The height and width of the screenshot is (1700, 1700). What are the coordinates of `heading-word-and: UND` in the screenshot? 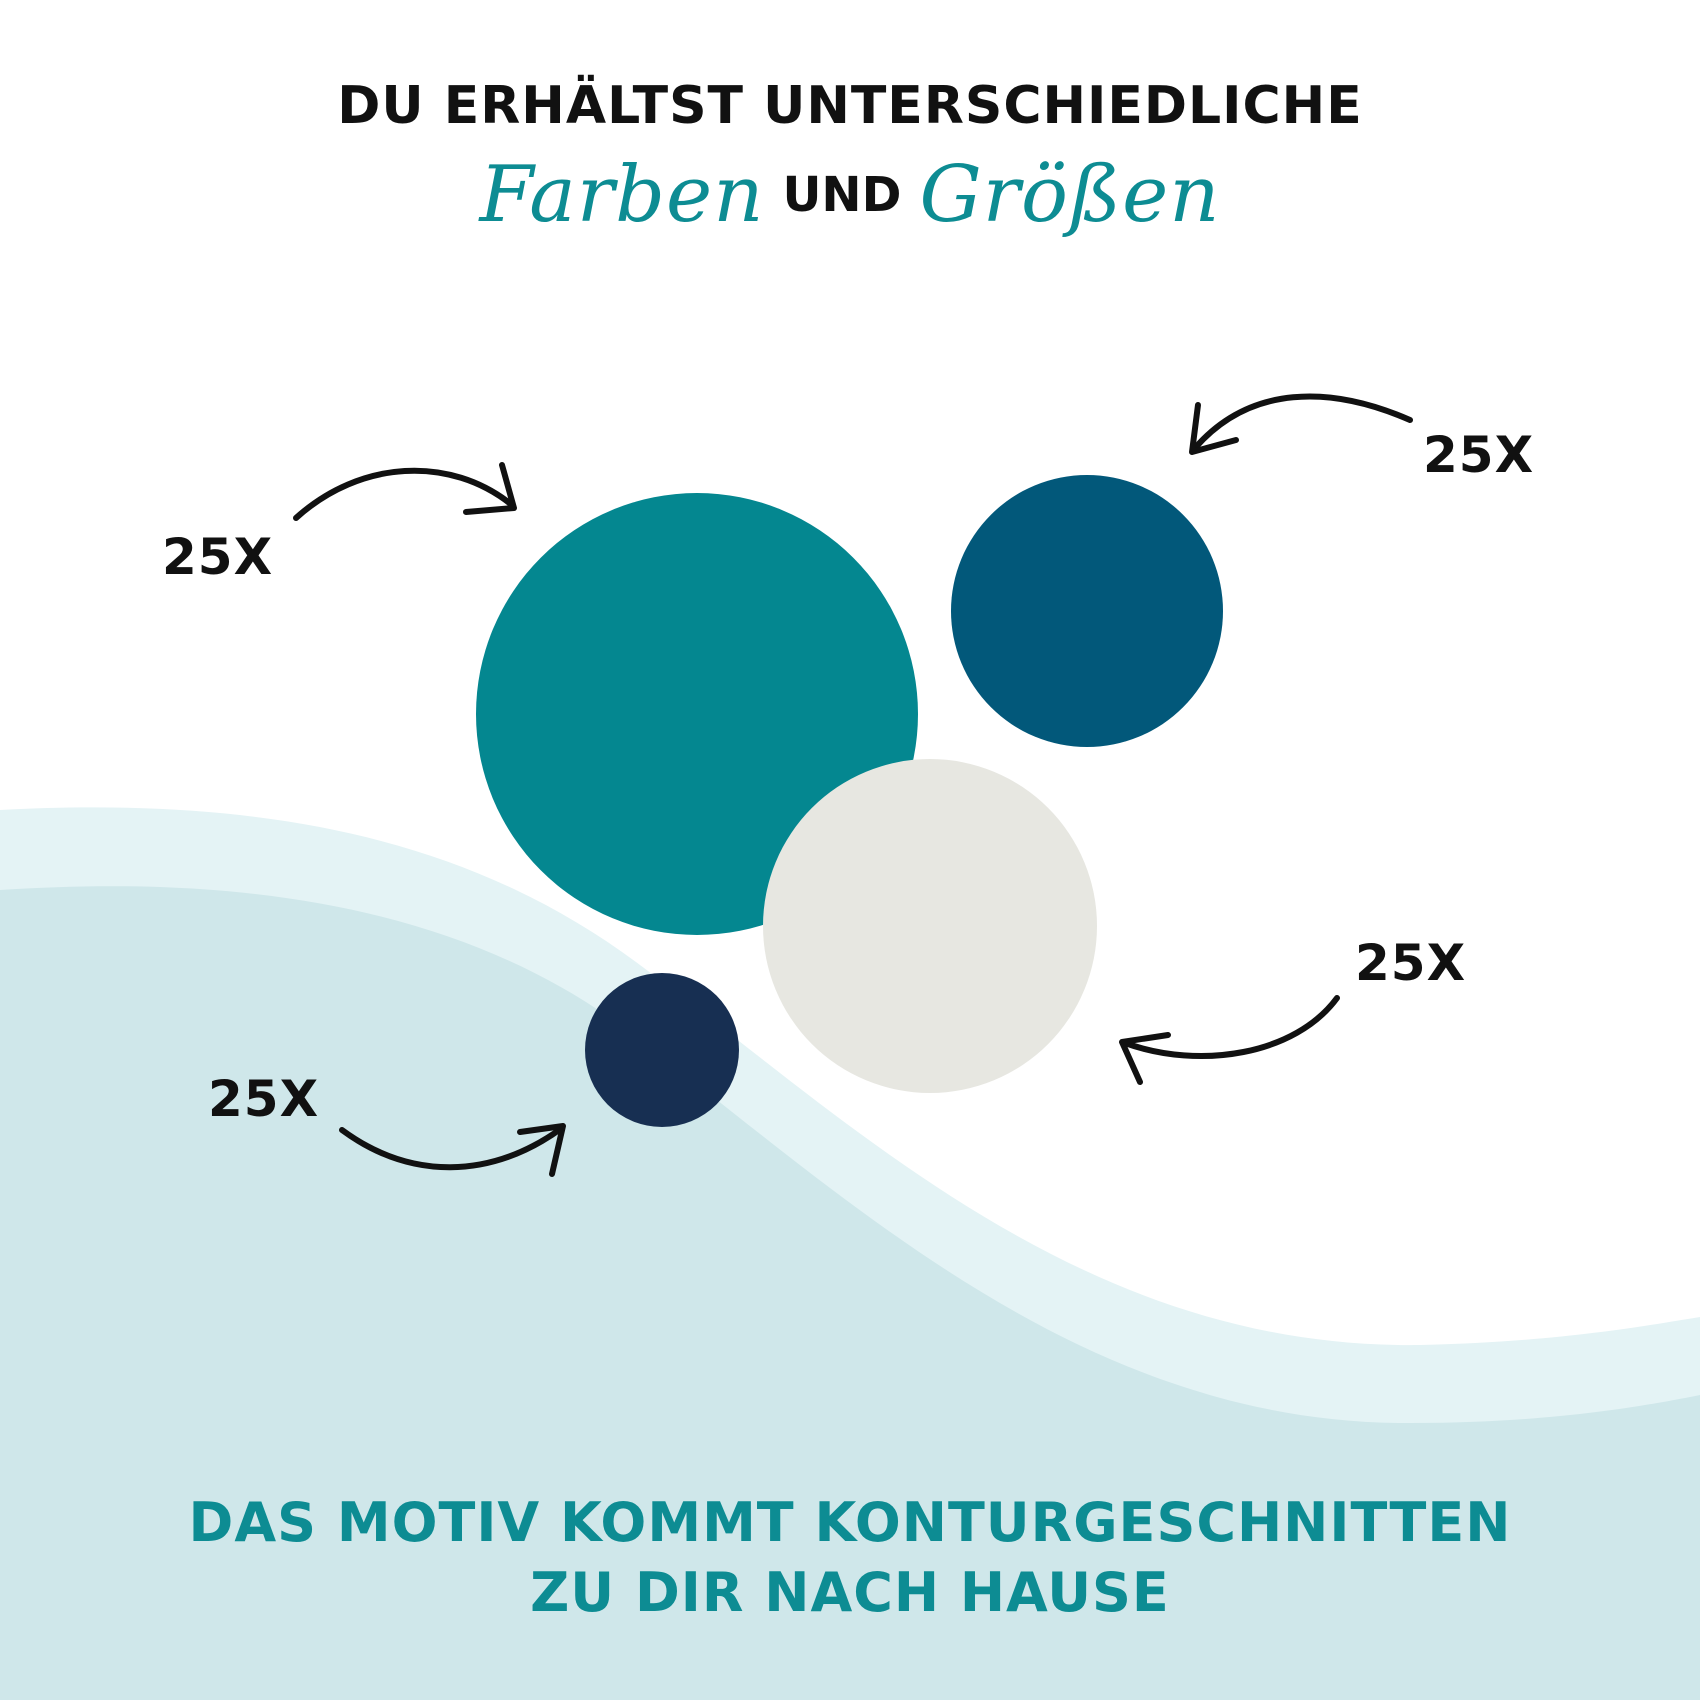 It's located at (842, 195).